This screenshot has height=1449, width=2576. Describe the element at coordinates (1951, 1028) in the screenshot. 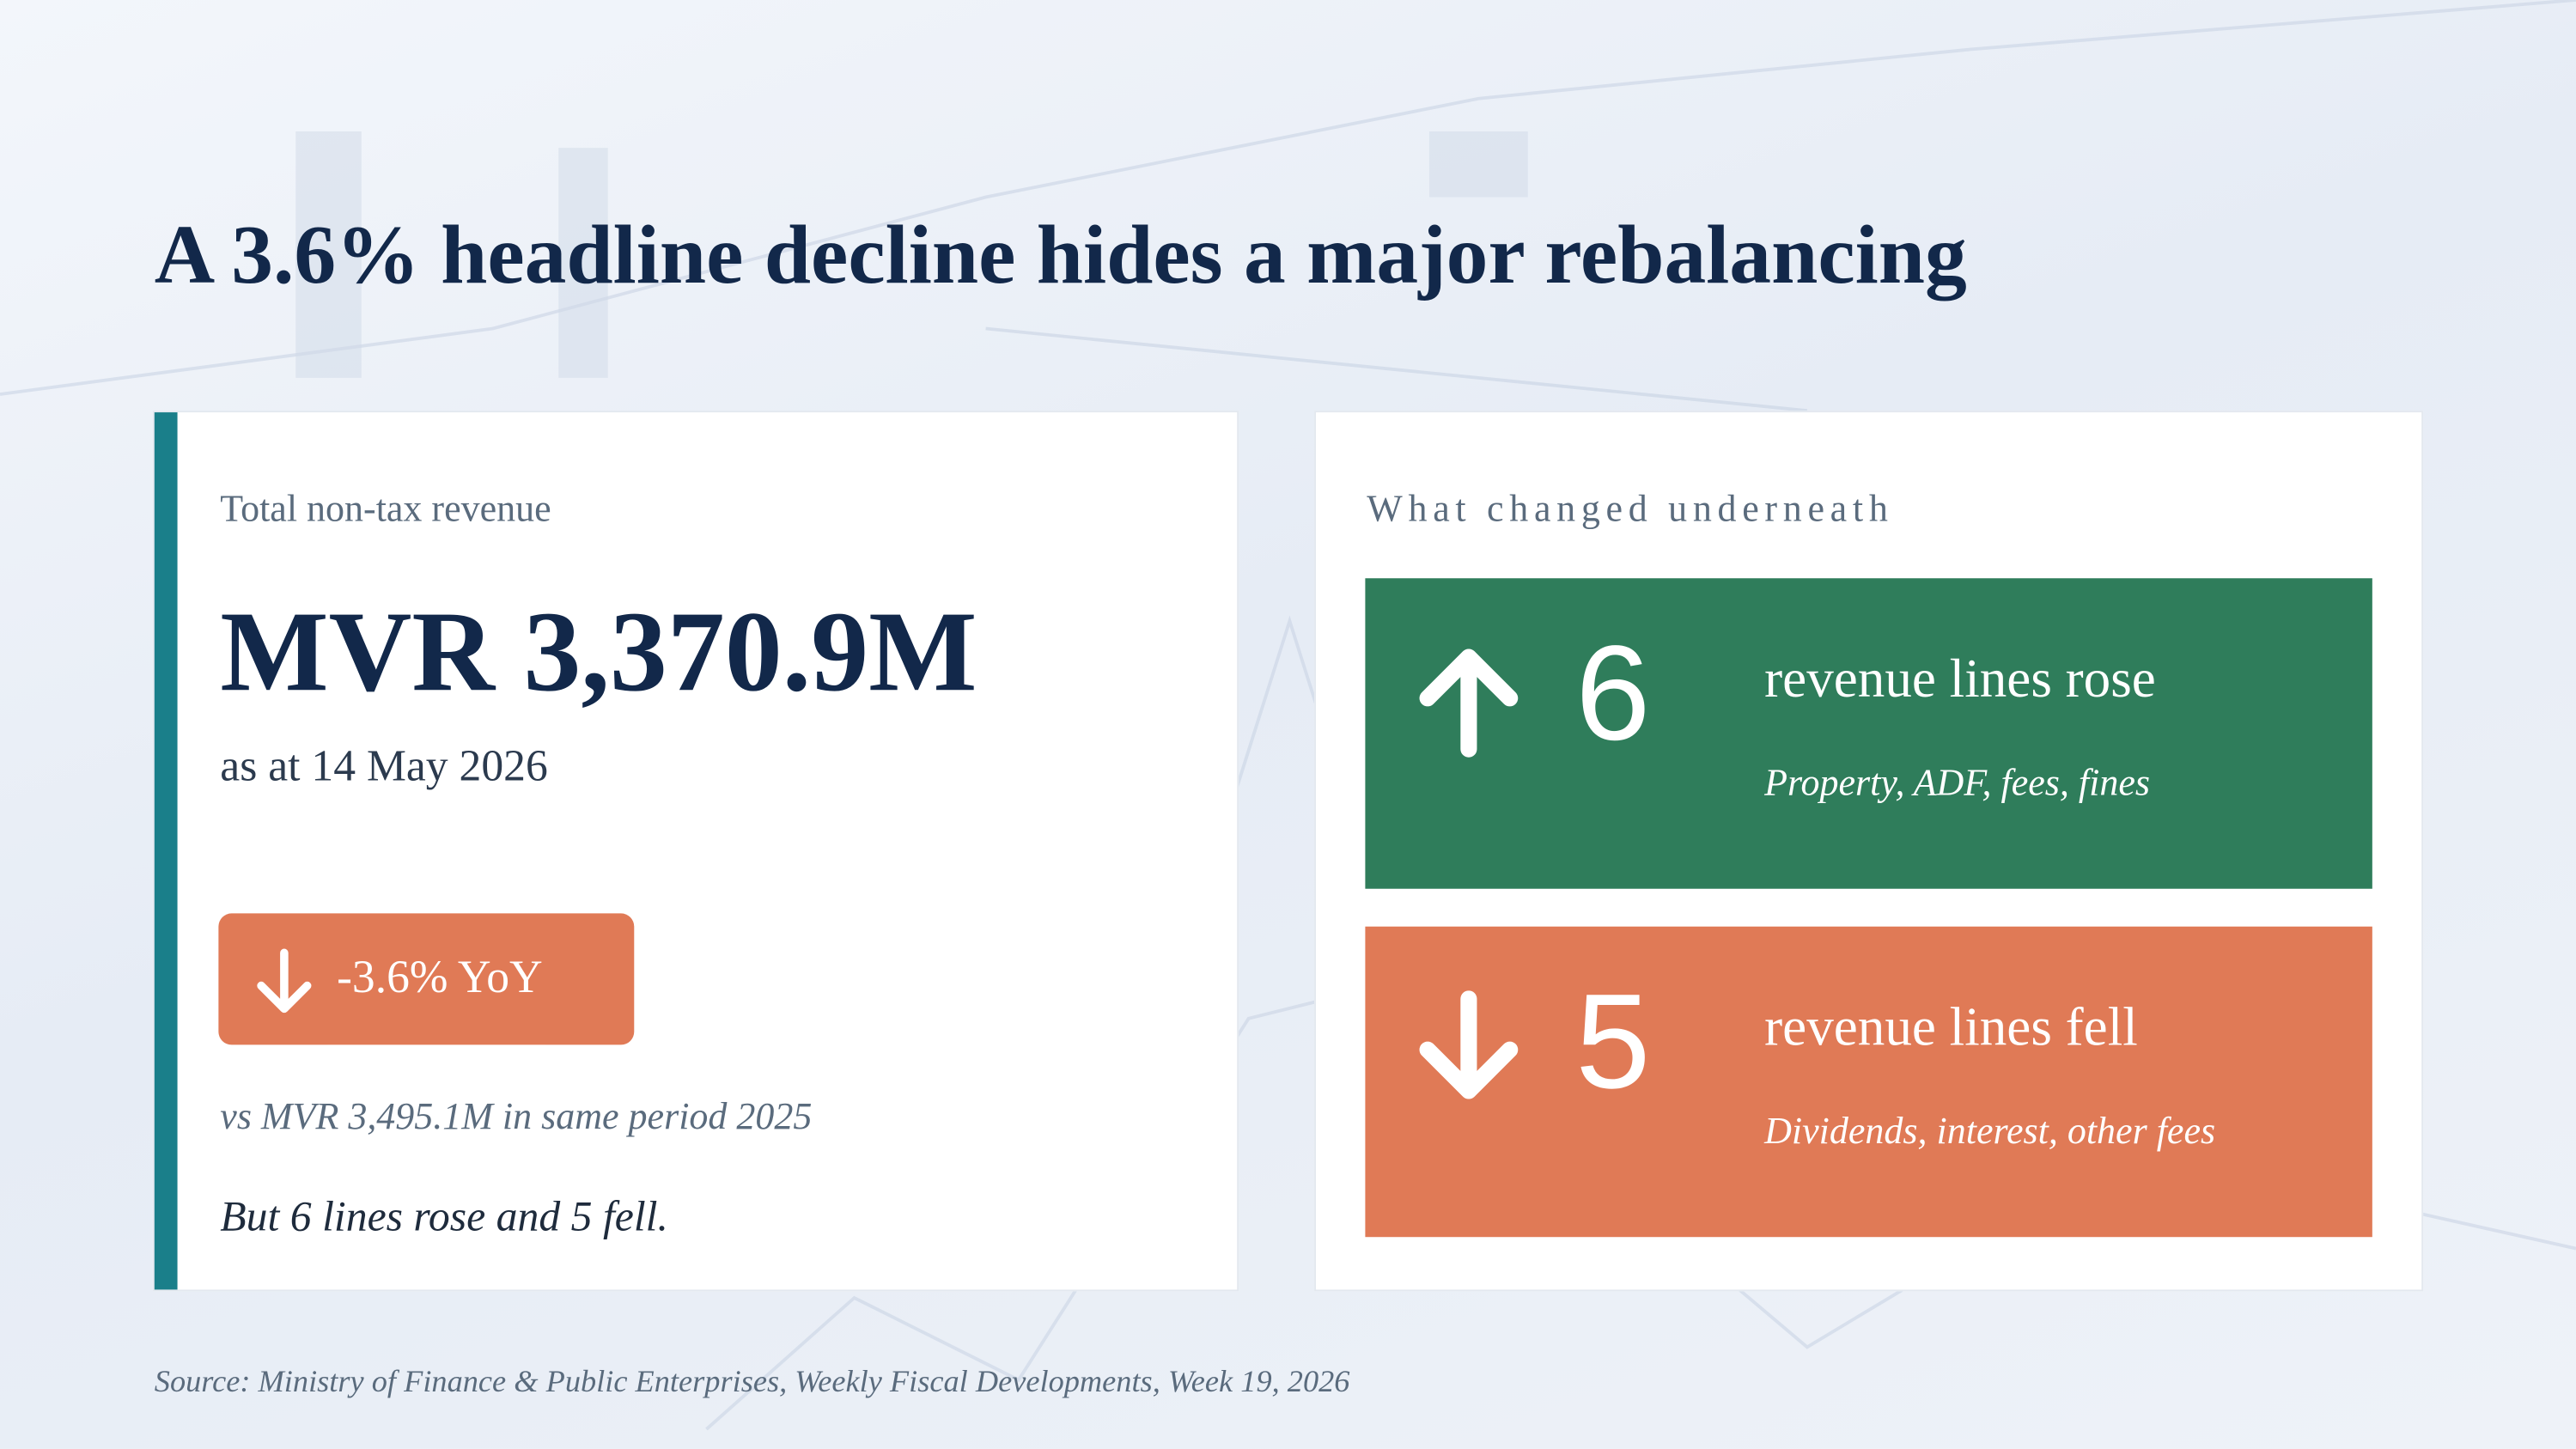

I see `row-label: revenue lines fell` at that location.